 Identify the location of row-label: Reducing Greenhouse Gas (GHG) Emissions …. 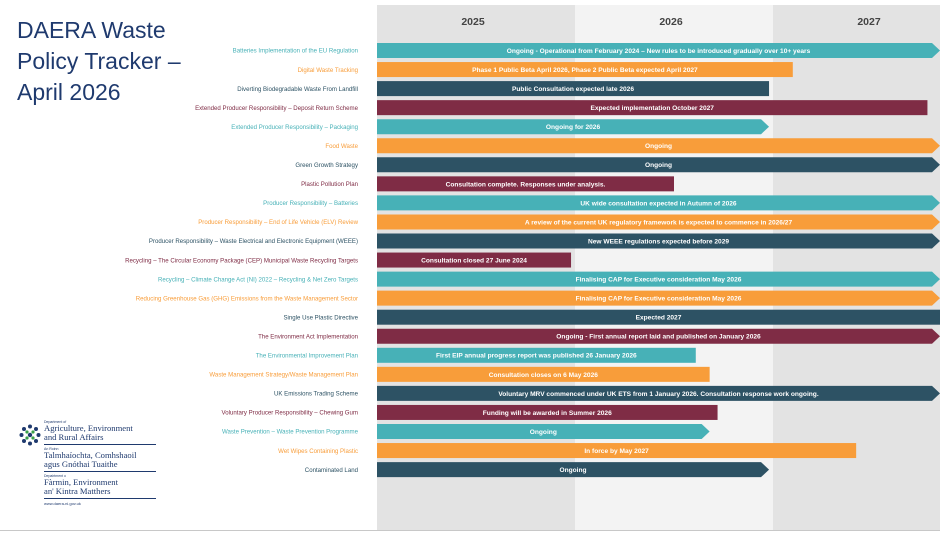
(247, 298).